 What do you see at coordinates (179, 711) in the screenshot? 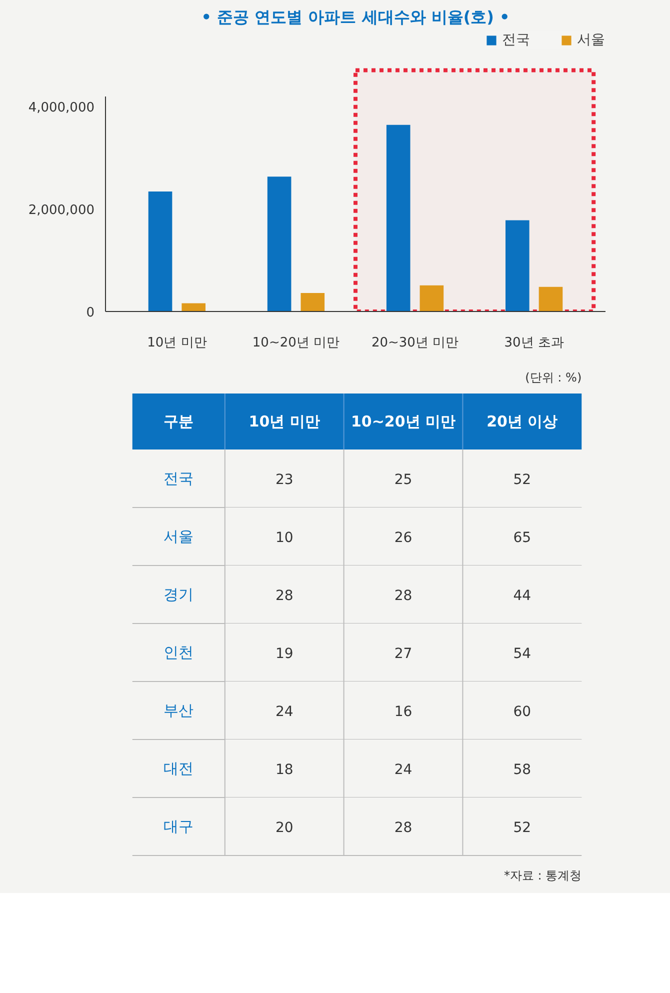
I see `y-tick-label: 부산` at bounding box center [179, 711].